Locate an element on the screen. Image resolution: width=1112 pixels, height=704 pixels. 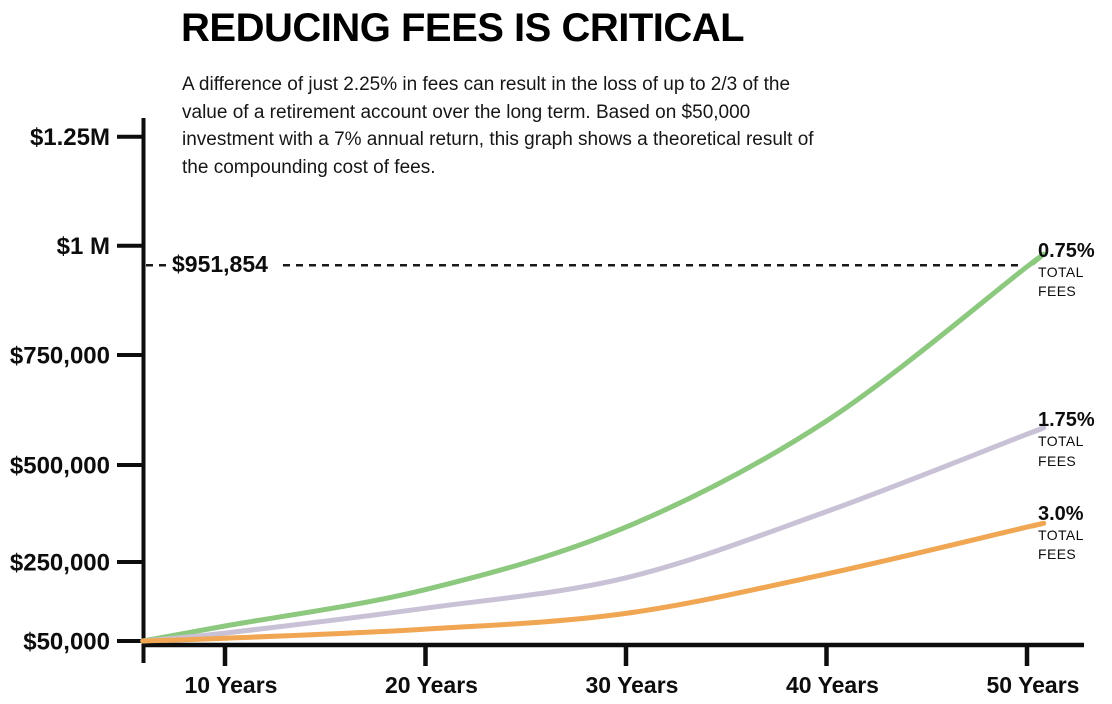
curve-30-total-fees is located at coordinates (593, 582).